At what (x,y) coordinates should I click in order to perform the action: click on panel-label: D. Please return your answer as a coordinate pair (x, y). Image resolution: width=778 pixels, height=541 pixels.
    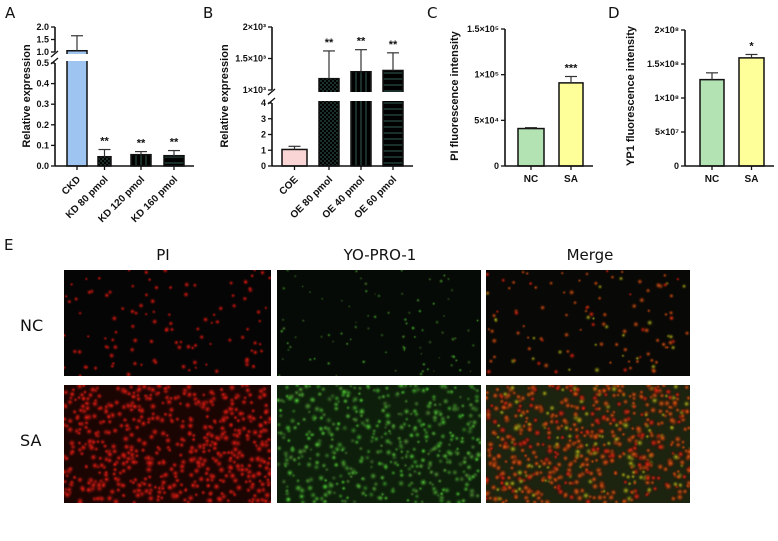
    Looking at the image, I should click on (614, 13).